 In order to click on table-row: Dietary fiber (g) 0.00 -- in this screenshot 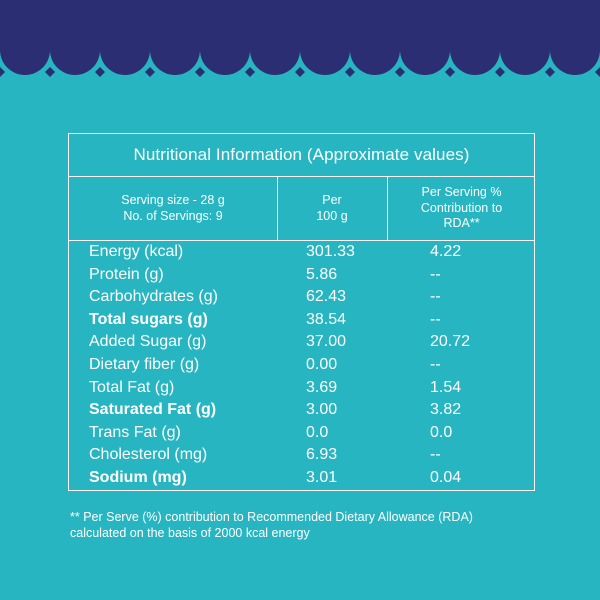, I will do `click(301, 367)`.